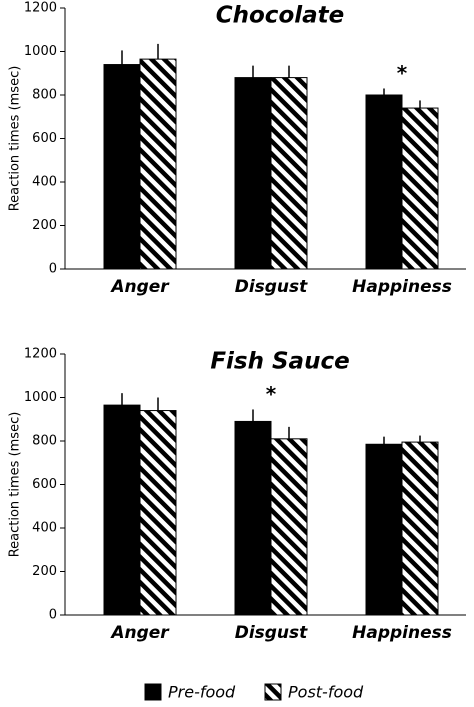  I want to click on chart-title: Fish Sauce, so click(279, 362).